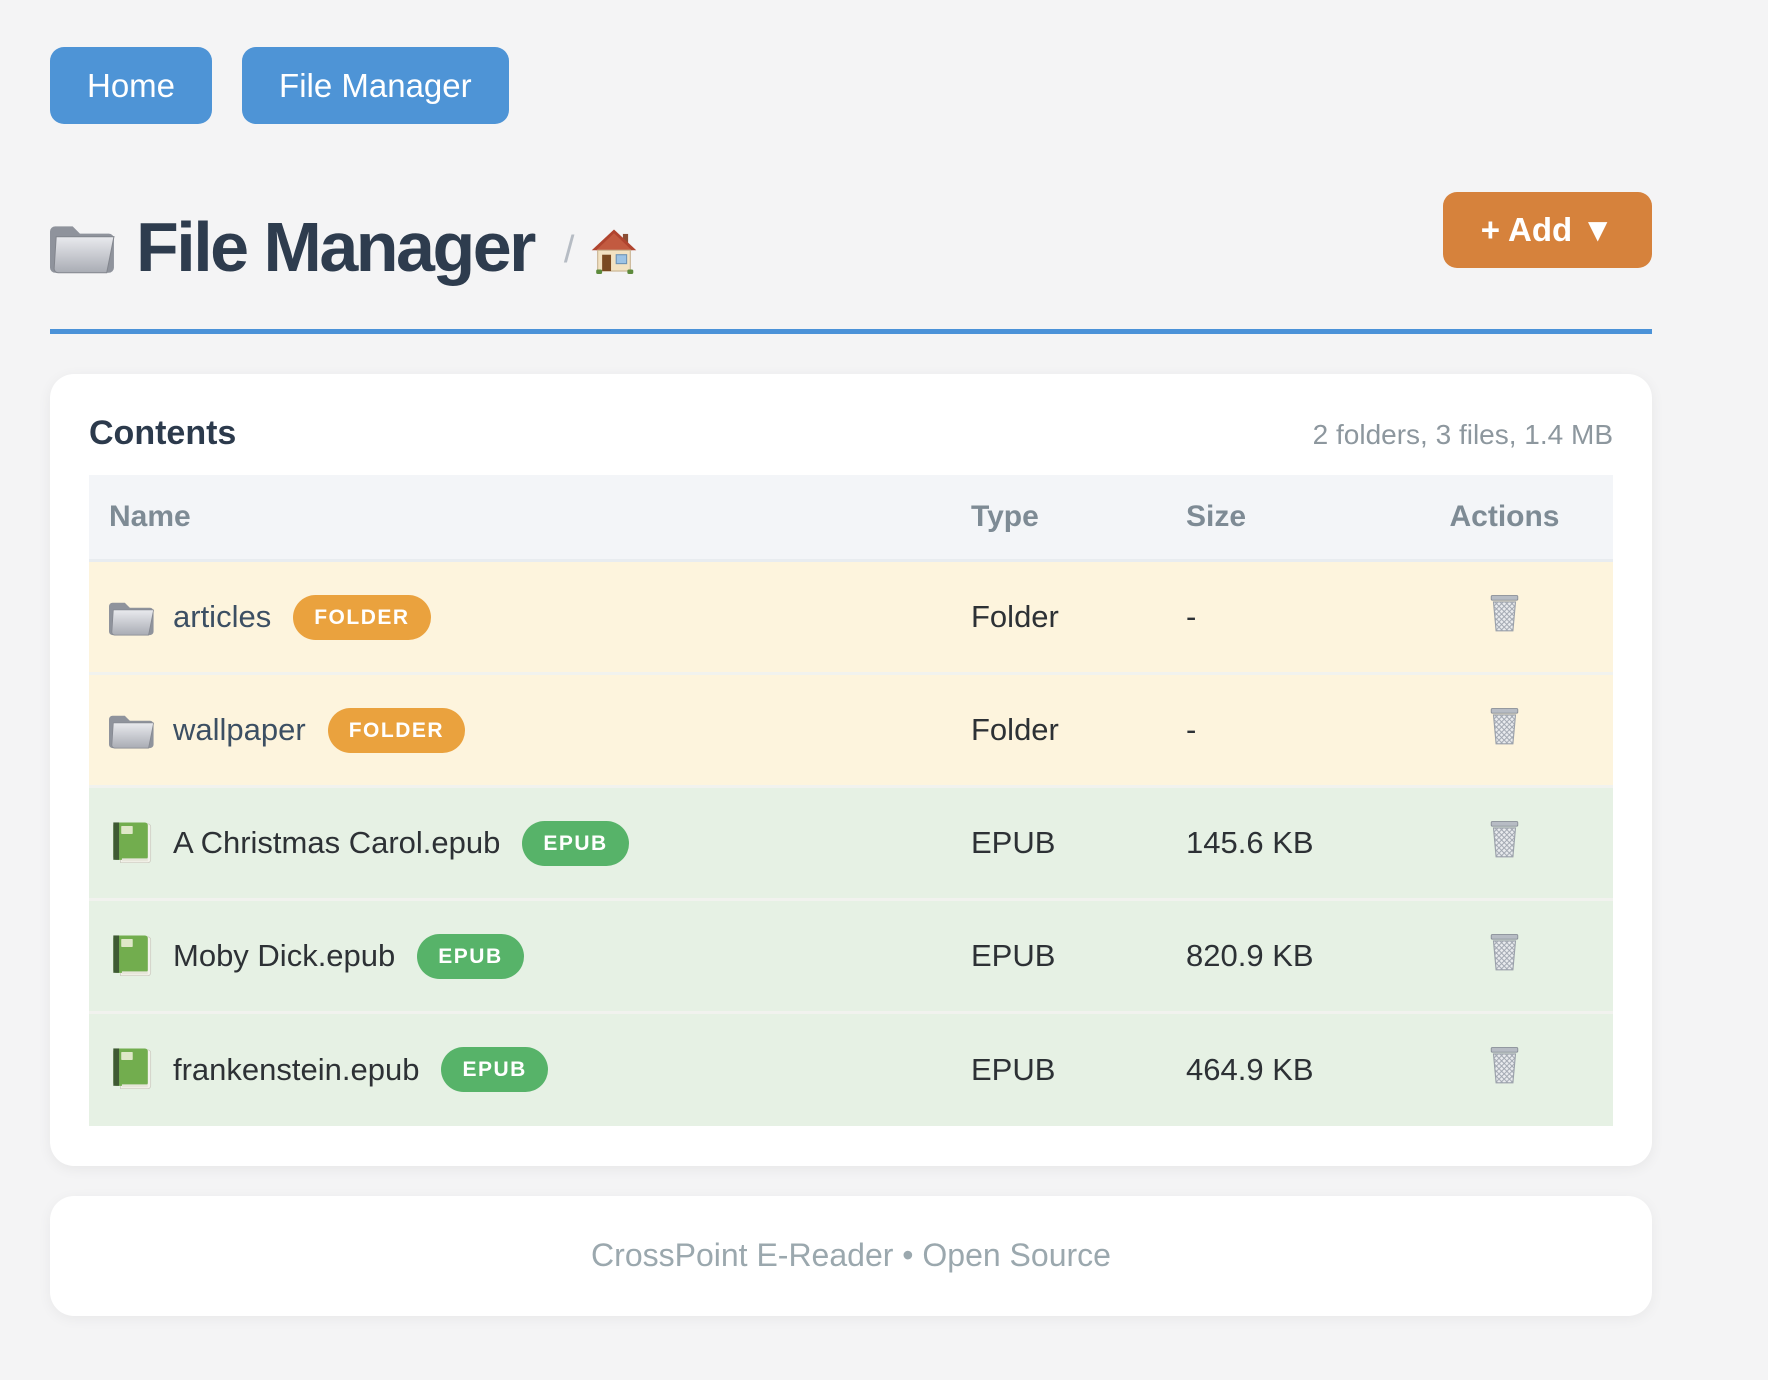 The height and width of the screenshot is (1380, 1768). What do you see at coordinates (520, 518) in the screenshot?
I see `column-header-name: Name` at bounding box center [520, 518].